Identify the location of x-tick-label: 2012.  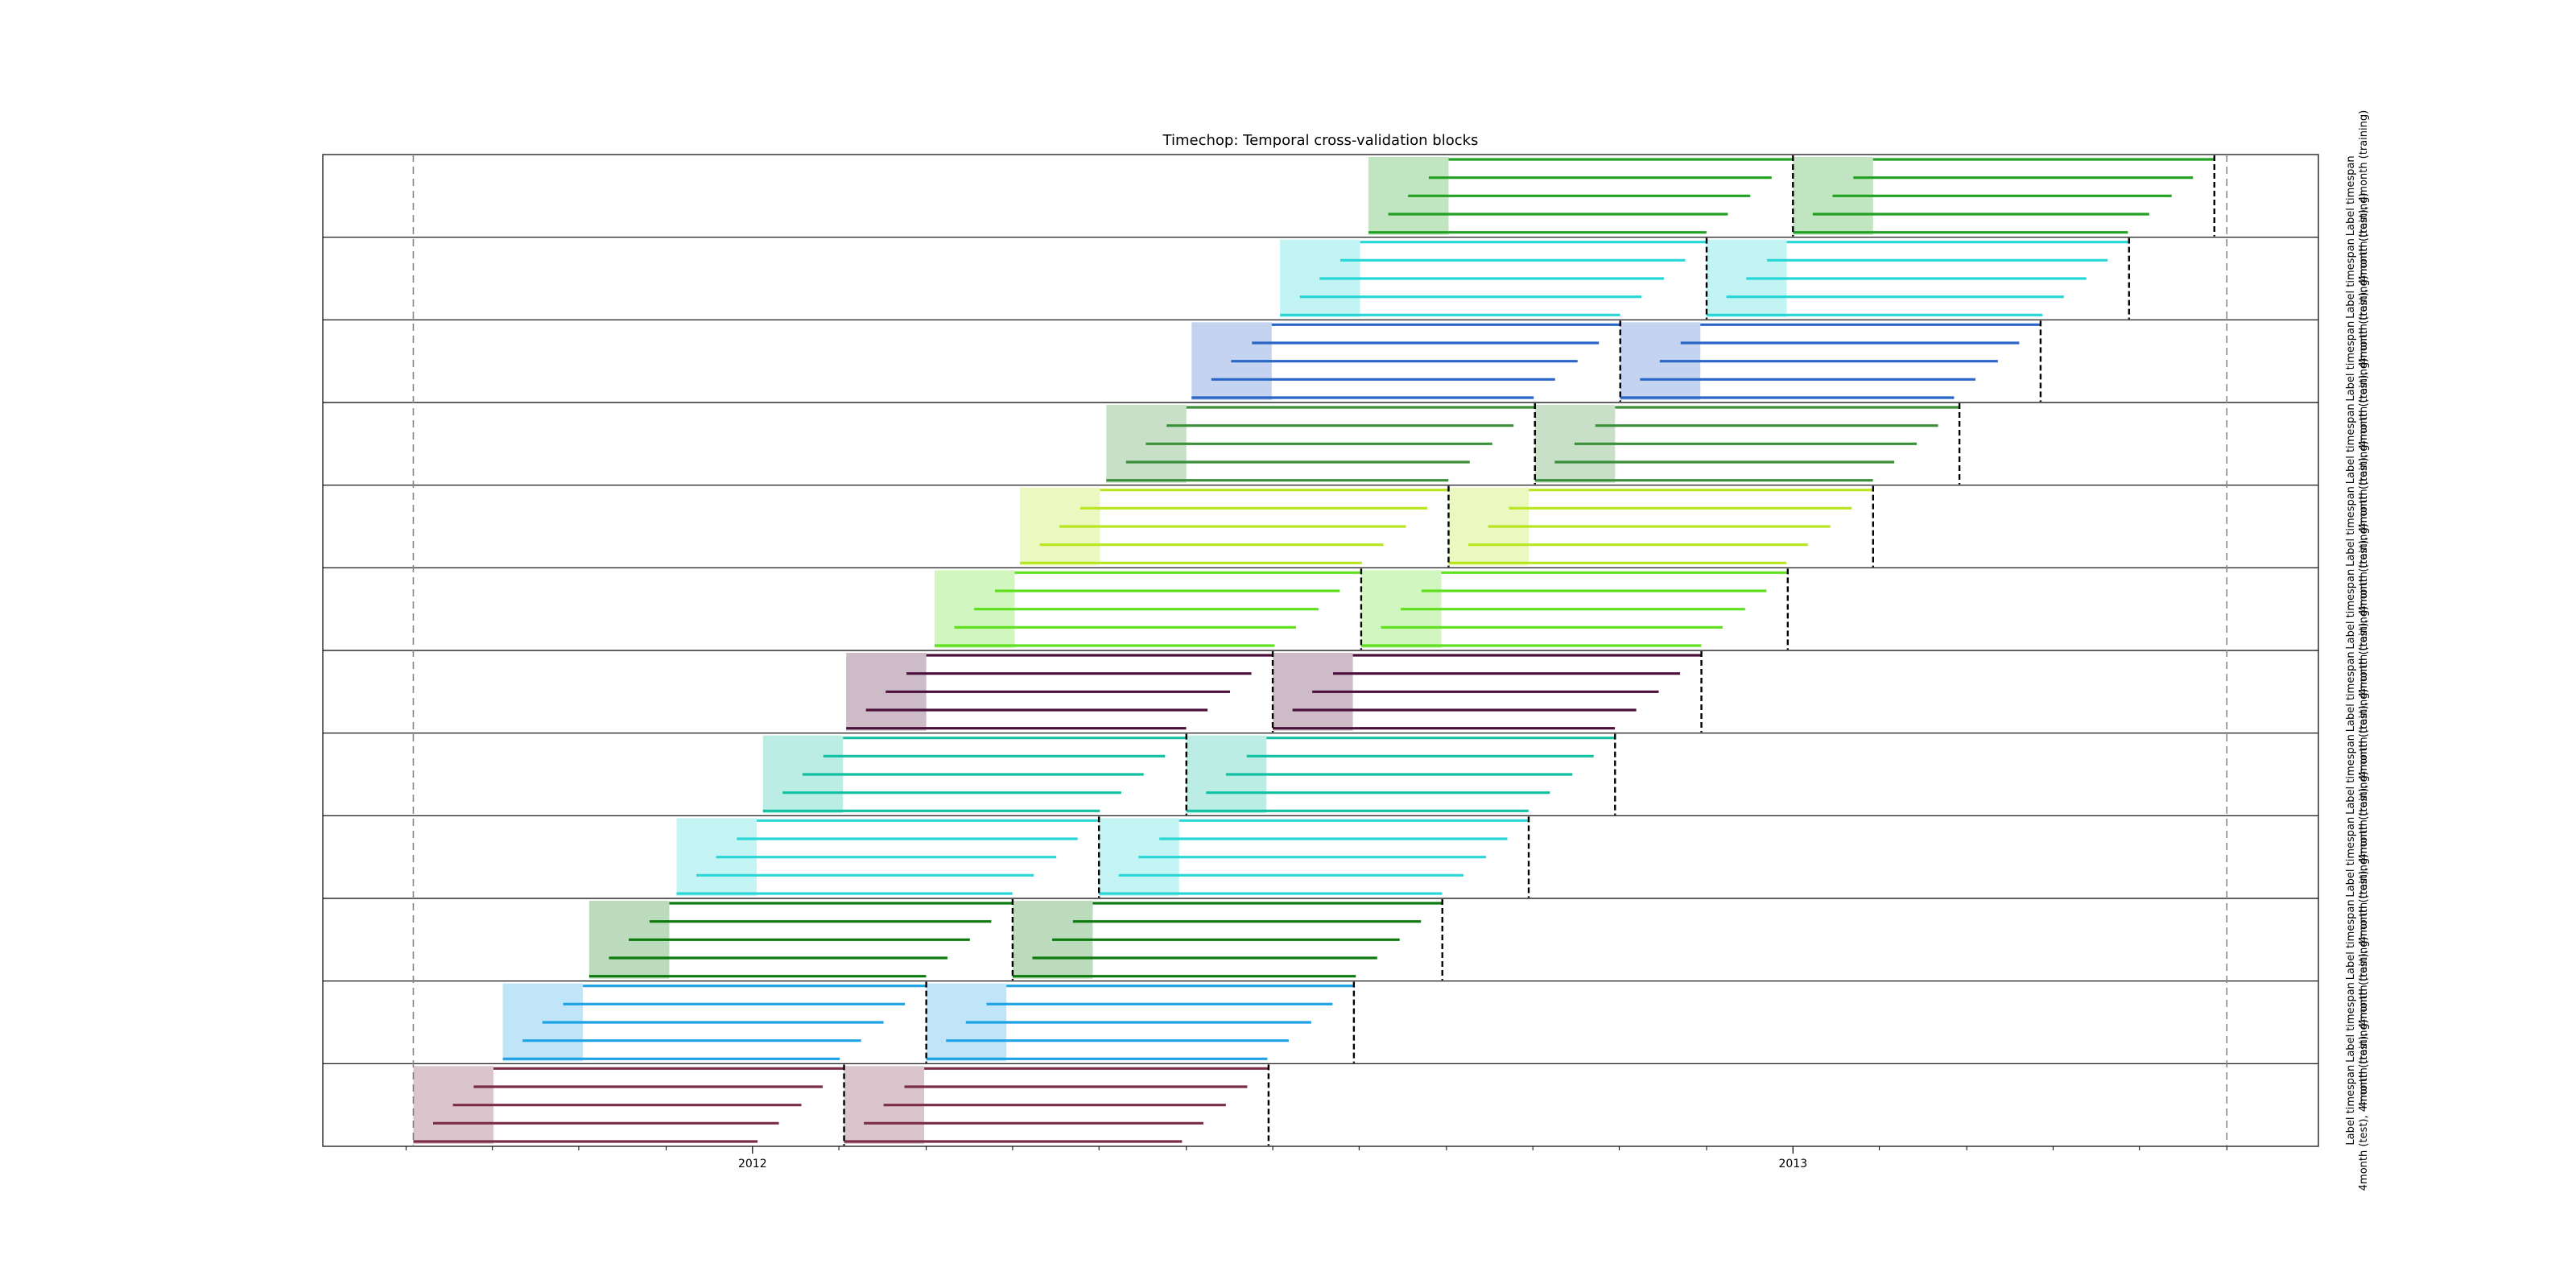
(752, 1164).